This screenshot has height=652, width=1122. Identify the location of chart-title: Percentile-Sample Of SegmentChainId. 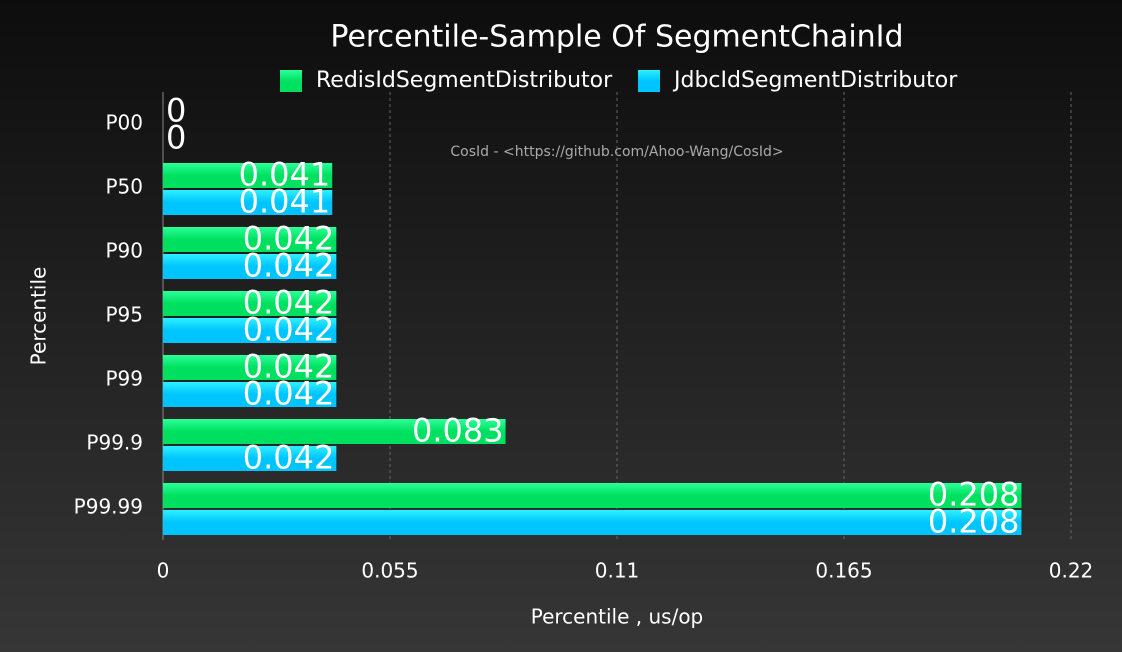
(616, 37).